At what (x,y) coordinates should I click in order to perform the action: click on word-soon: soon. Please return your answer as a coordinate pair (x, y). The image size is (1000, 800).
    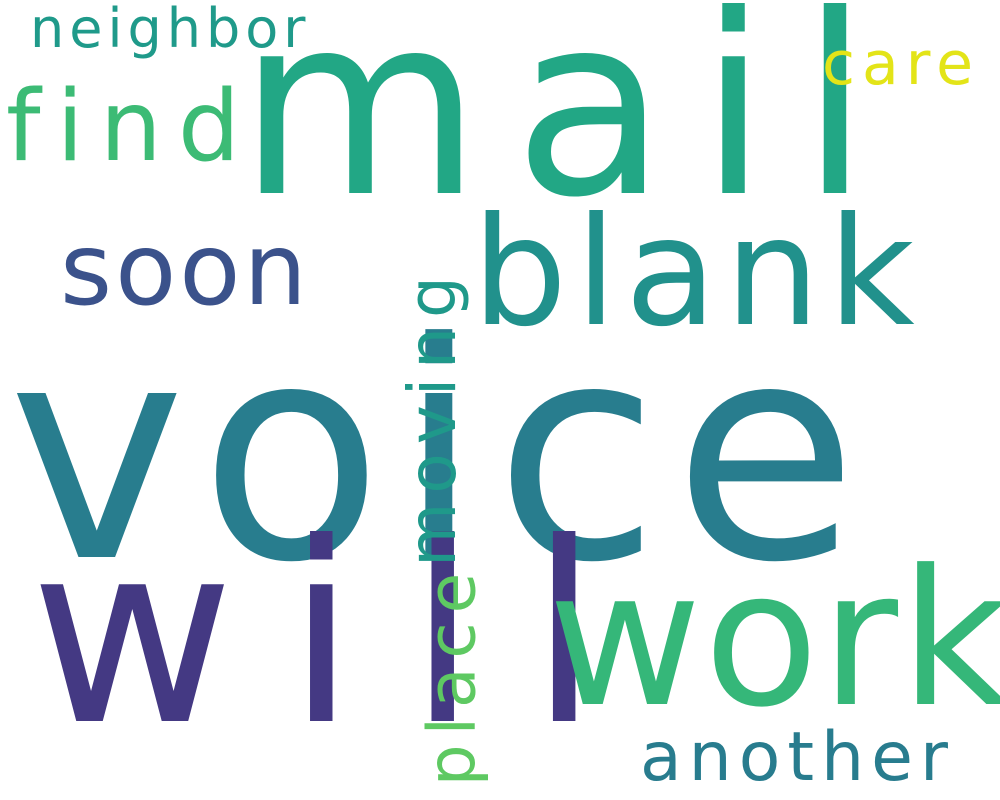
    Looking at the image, I should click on (185, 269).